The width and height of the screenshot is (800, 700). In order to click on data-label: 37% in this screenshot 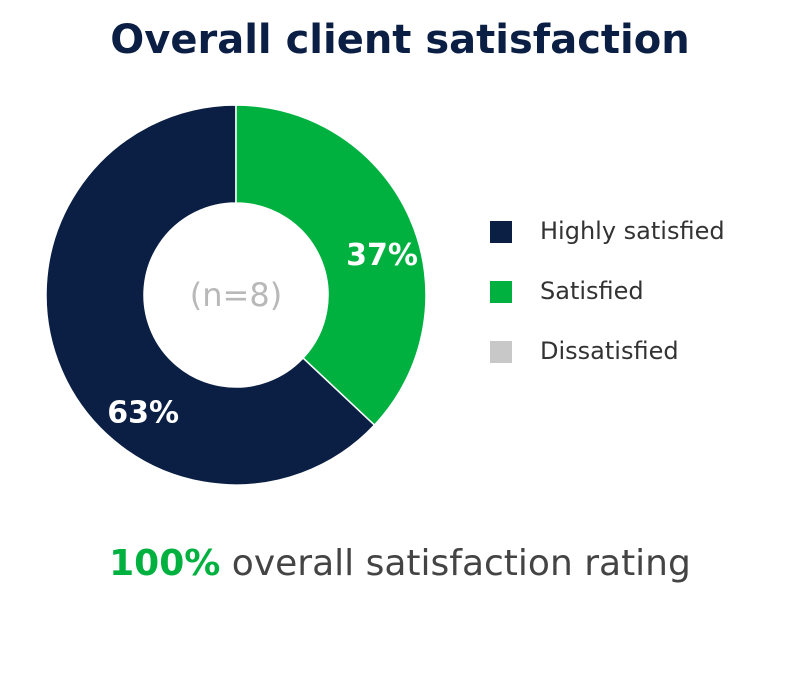, I will do `click(382, 255)`.